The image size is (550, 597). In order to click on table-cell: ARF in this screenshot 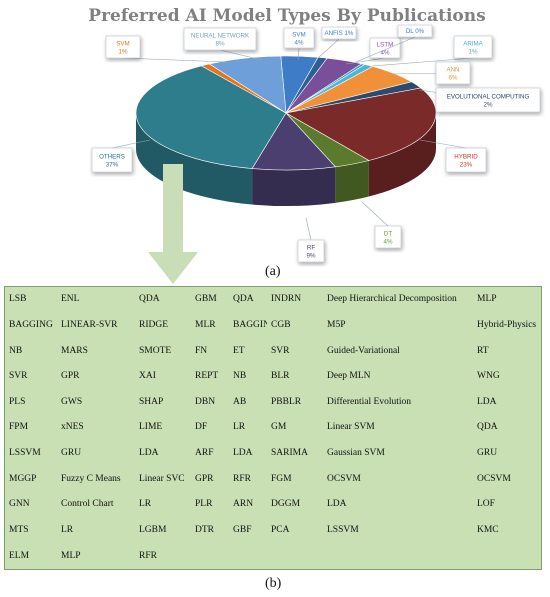, I will do `click(204, 453)`.